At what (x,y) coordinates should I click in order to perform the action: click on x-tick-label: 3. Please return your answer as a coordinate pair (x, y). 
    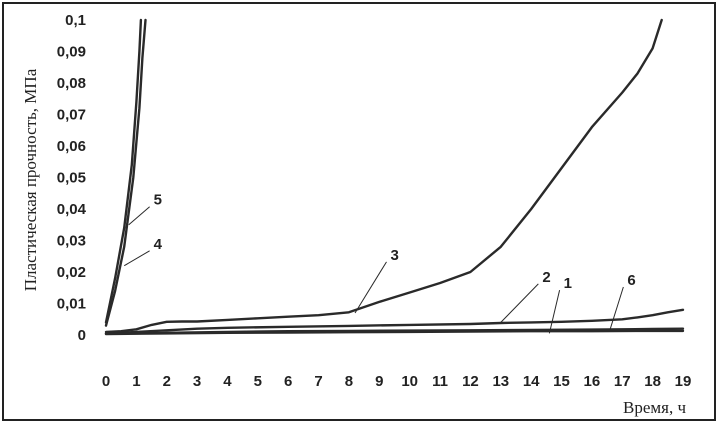
    Looking at the image, I should click on (197, 381).